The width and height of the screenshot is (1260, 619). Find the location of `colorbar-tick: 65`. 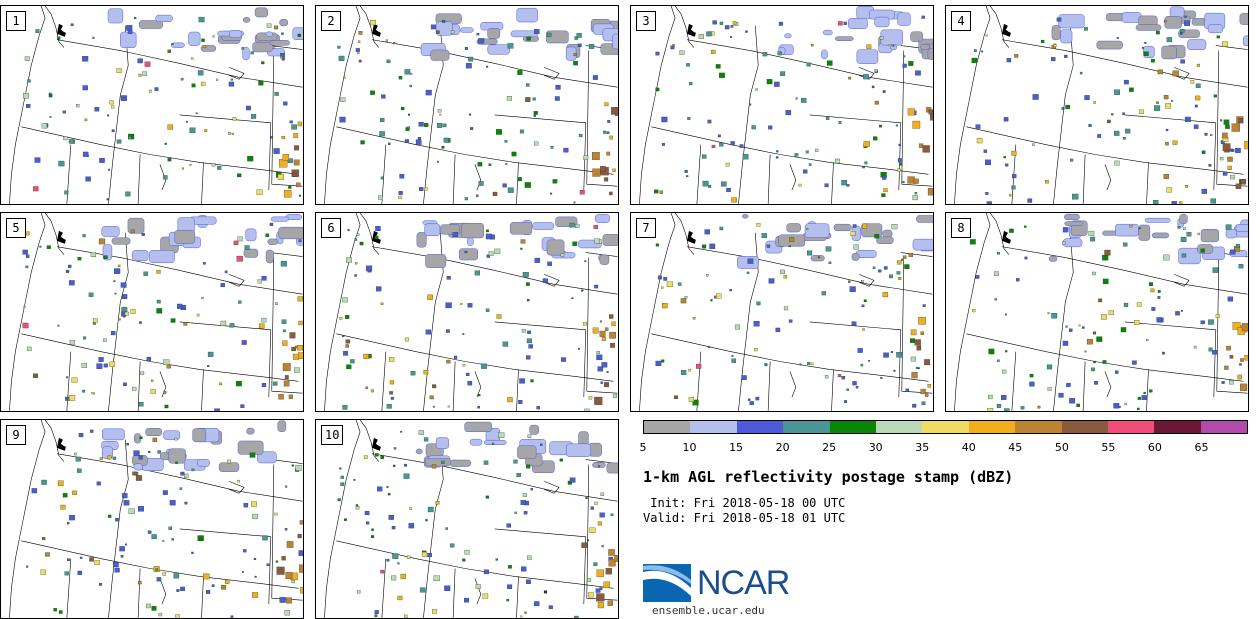

colorbar-tick: 65 is located at coordinates (1201, 447).